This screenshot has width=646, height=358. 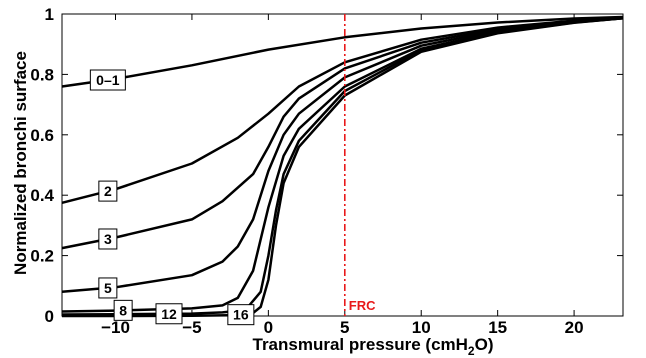 What do you see at coordinates (49, 316) in the screenshot?
I see `y-tick-label: 0` at bounding box center [49, 316].